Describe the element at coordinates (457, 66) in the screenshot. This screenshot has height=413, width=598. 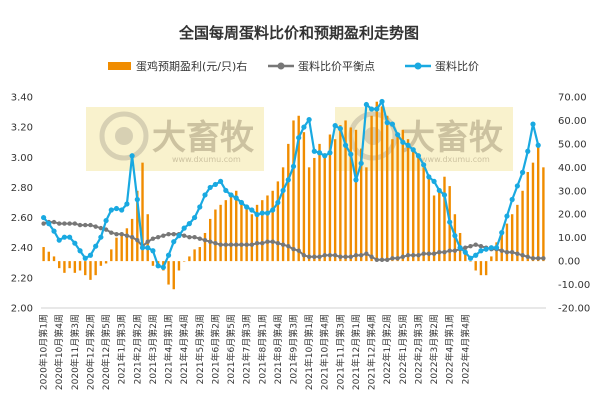
I see `legend-label-ratio: 蛋料比价` at that location.